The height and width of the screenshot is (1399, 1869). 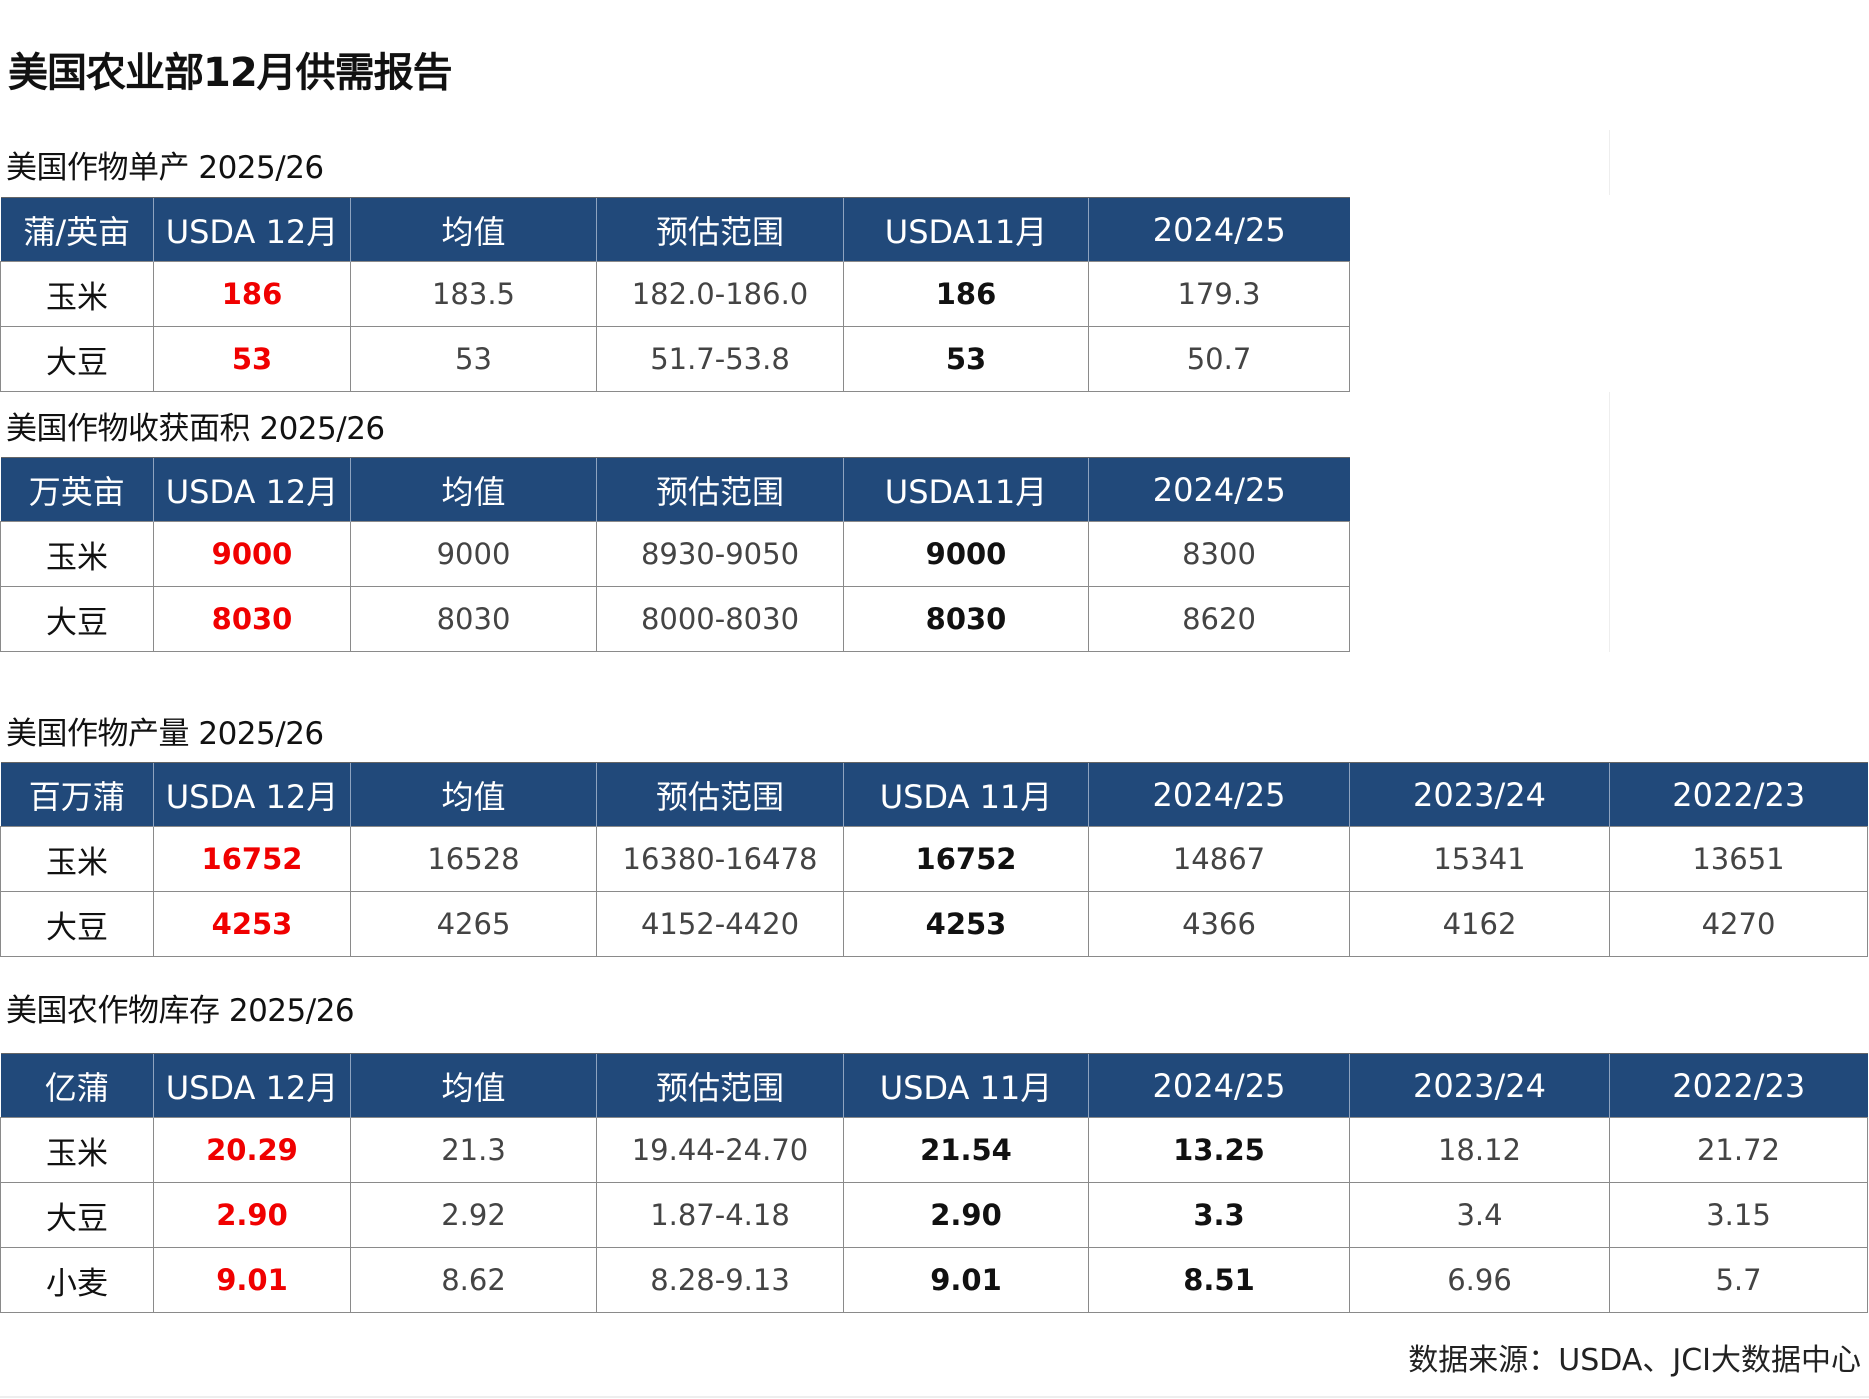 I want to click on table-row: 玉米 186 183.5 182.0-186.0 186 179.3, so click(x=675, y=294).